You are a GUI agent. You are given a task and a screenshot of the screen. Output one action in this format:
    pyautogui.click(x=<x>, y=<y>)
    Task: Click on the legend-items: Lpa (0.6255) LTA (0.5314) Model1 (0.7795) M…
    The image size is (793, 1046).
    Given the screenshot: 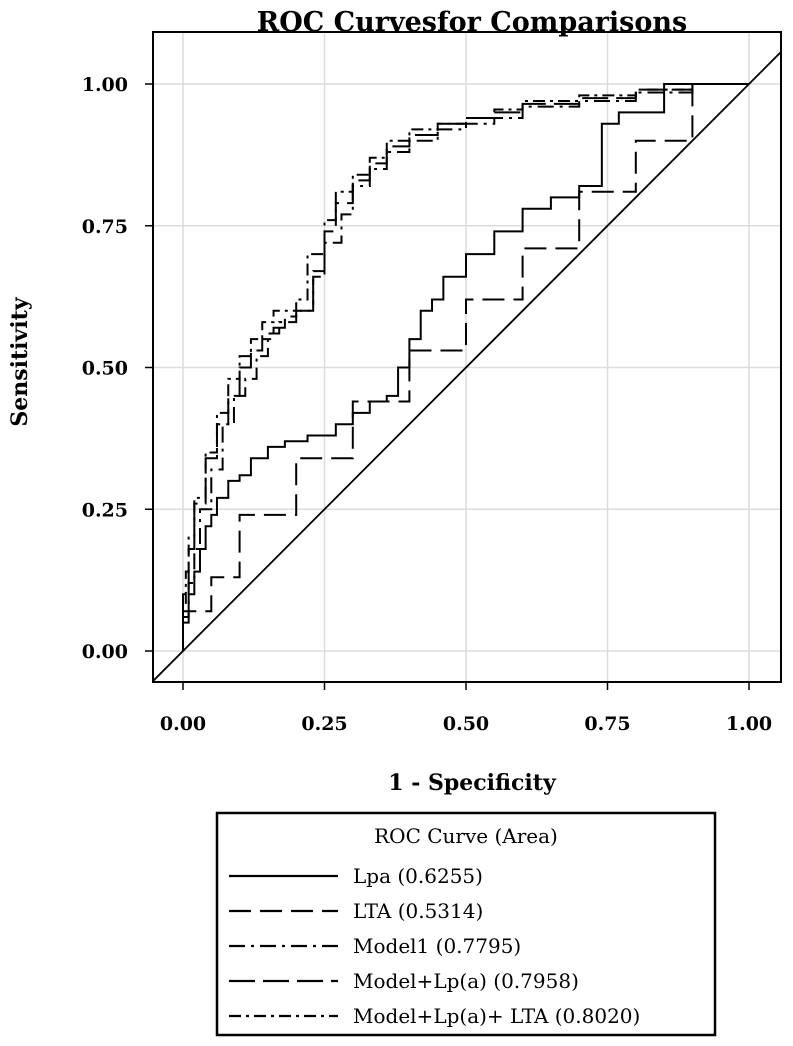 What is the action you would take?
    pyautogui.click(x=434, y=946)
    